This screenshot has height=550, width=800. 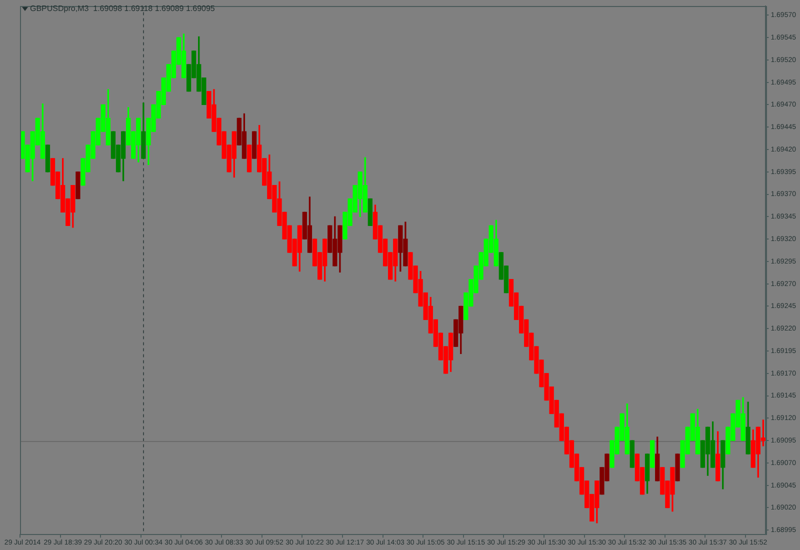 I want to click on chart-title: GBPUSDpro,M3 1.69098 1.69118 1.69089 1.69095, so click(x=122, y=8).